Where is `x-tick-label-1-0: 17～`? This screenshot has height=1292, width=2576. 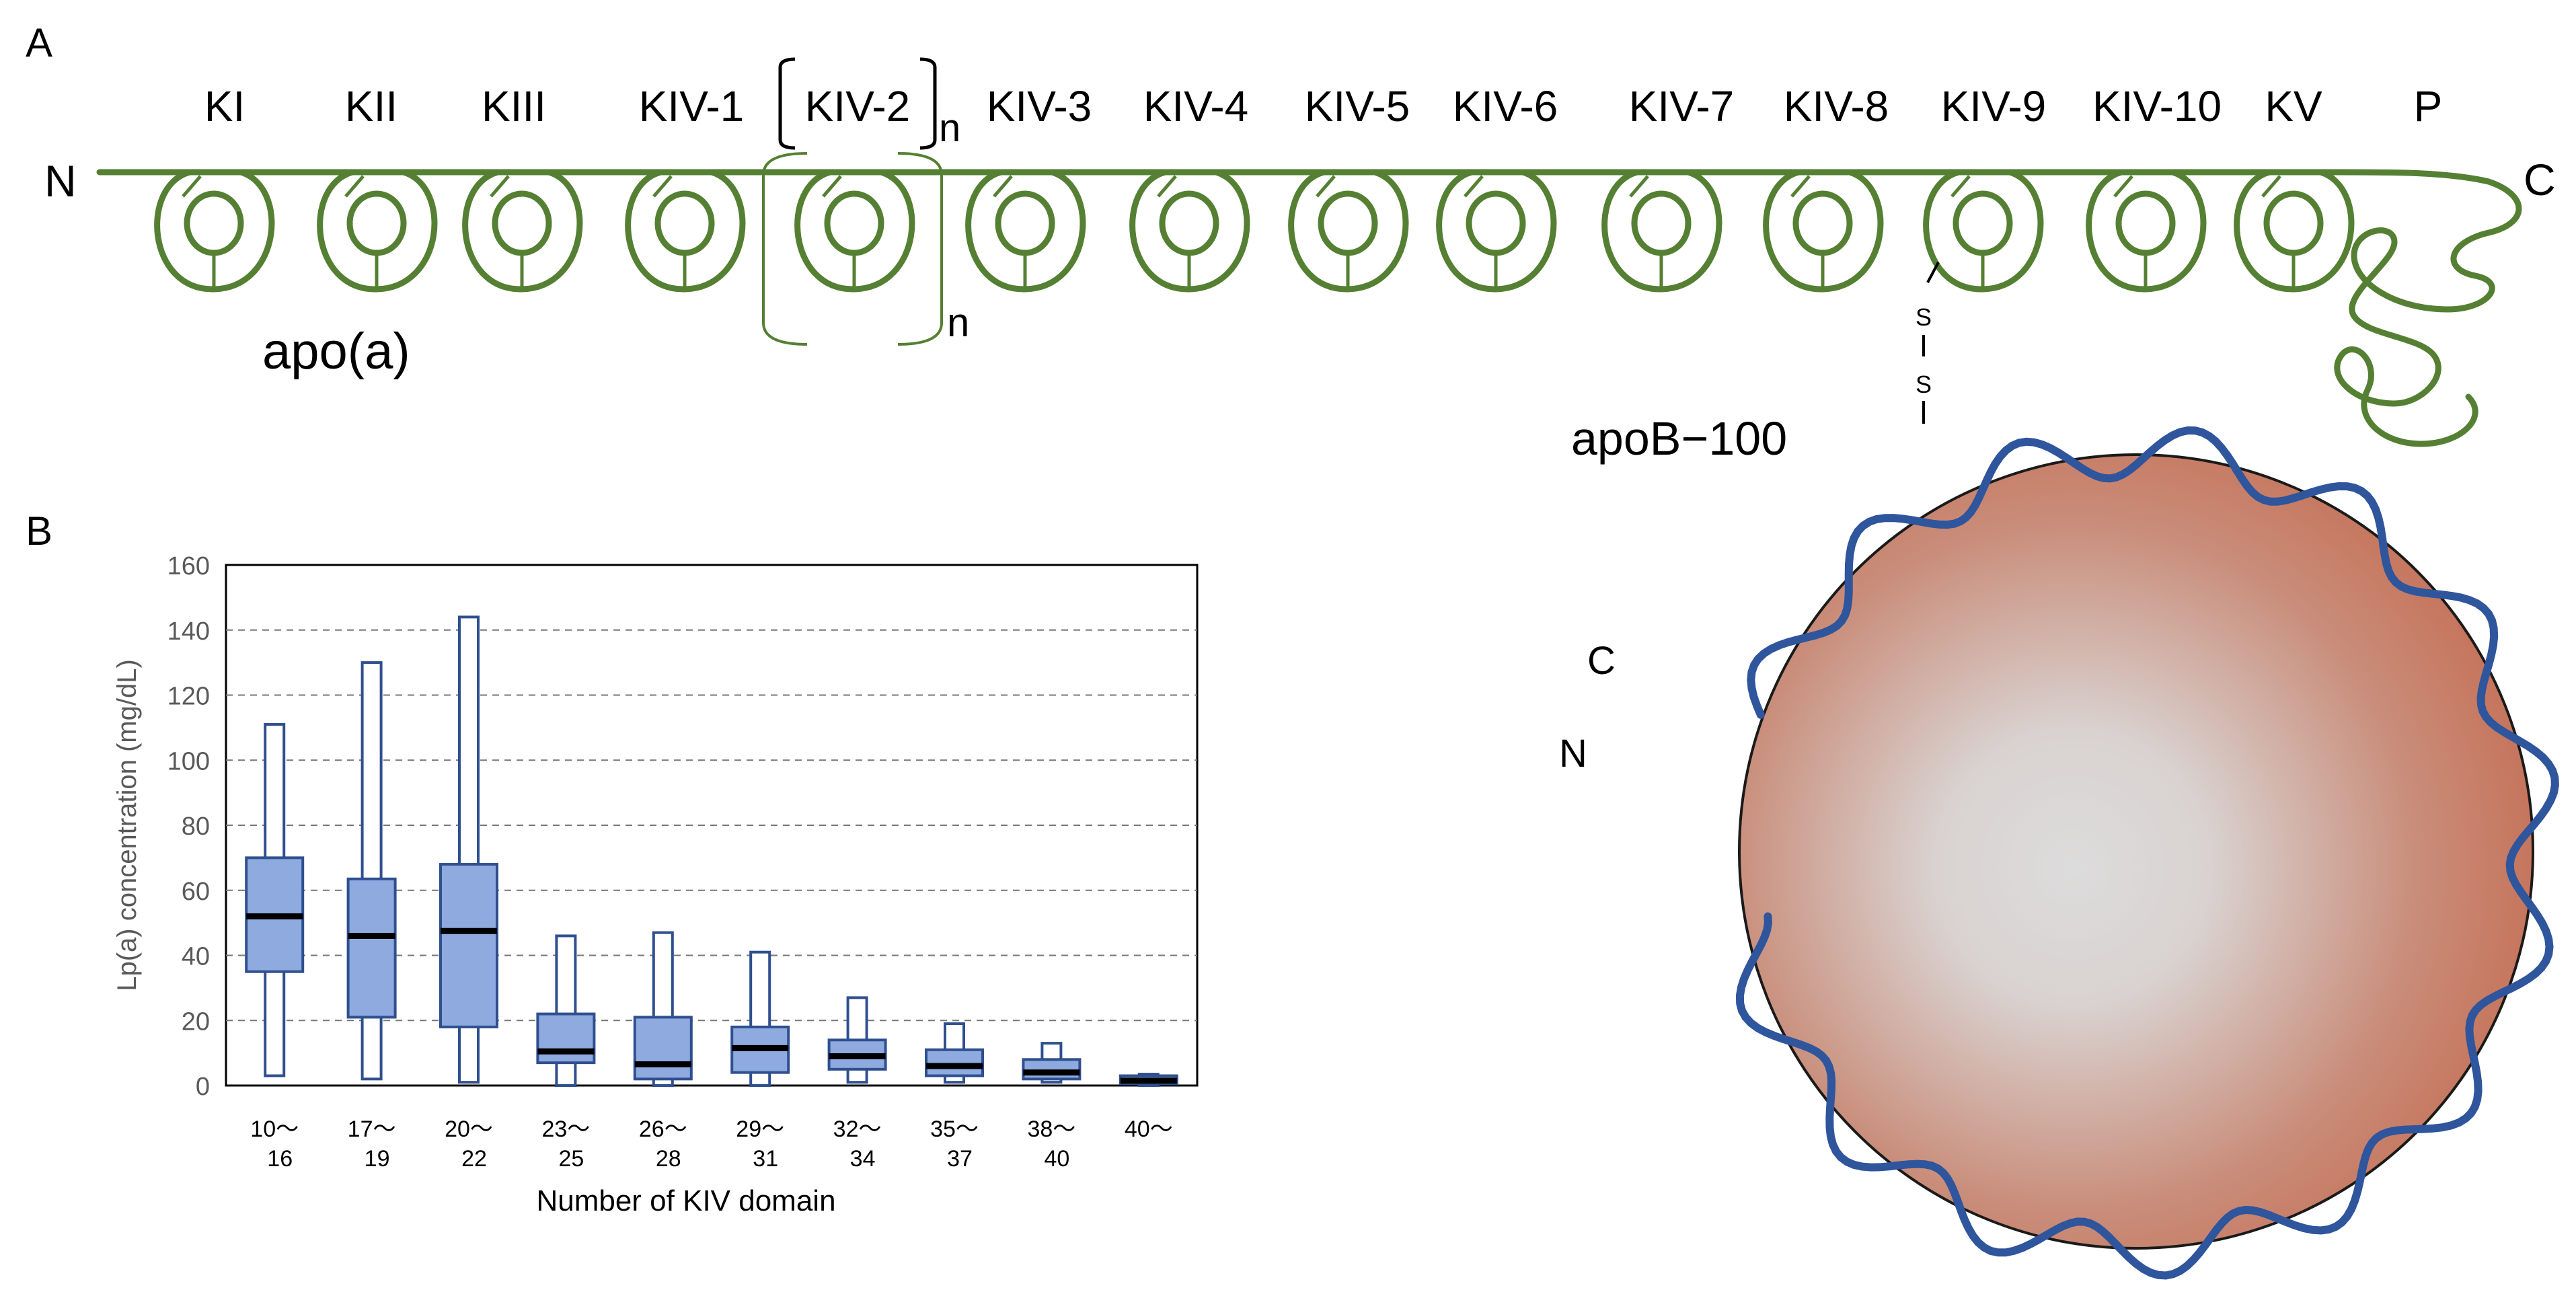
x-tick-label-1-0: 17～ is located at coordinates (372, 1129).